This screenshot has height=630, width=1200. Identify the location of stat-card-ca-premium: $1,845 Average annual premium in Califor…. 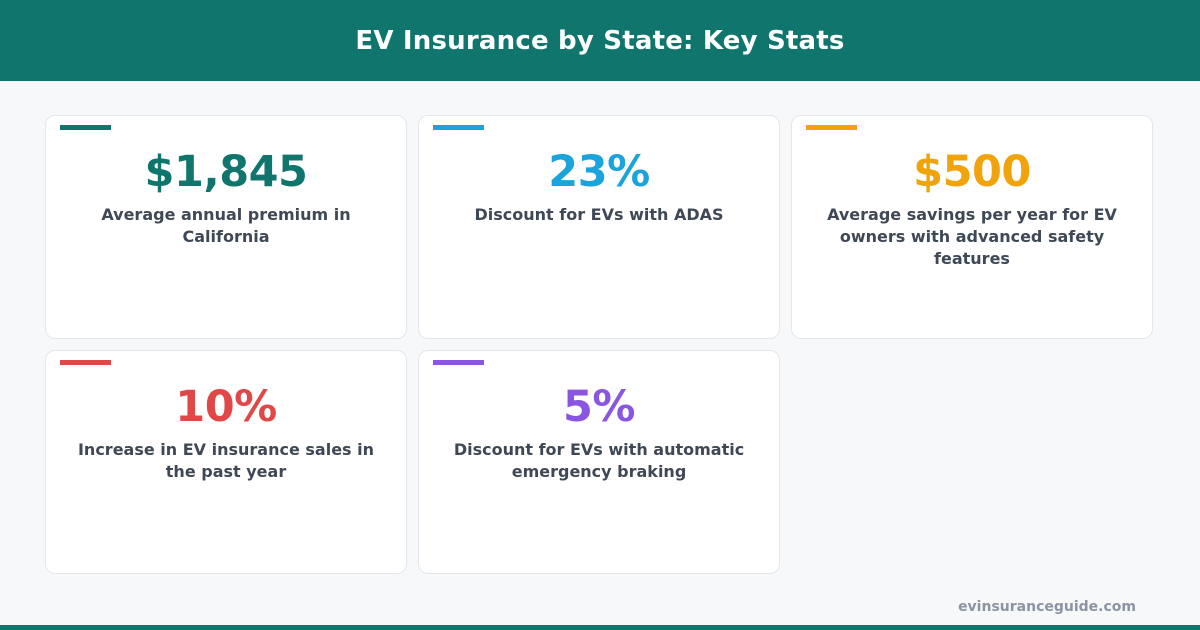
(226, 227).